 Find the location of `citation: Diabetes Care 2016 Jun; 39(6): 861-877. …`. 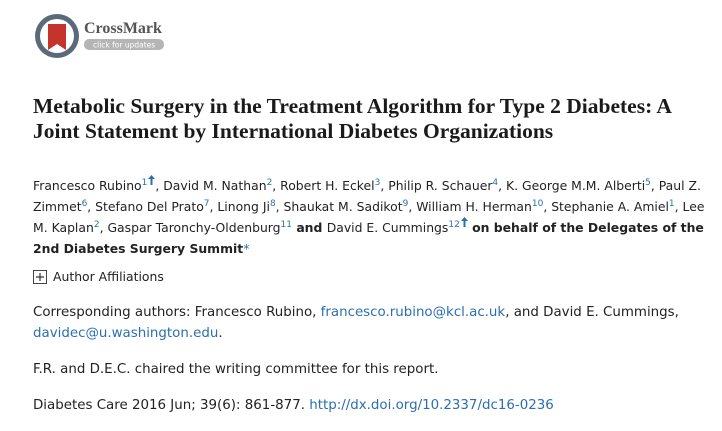

citation: Diabetes Care 2016 Jun; 39(6): 861-877. … is located at coordinates (368, 405).